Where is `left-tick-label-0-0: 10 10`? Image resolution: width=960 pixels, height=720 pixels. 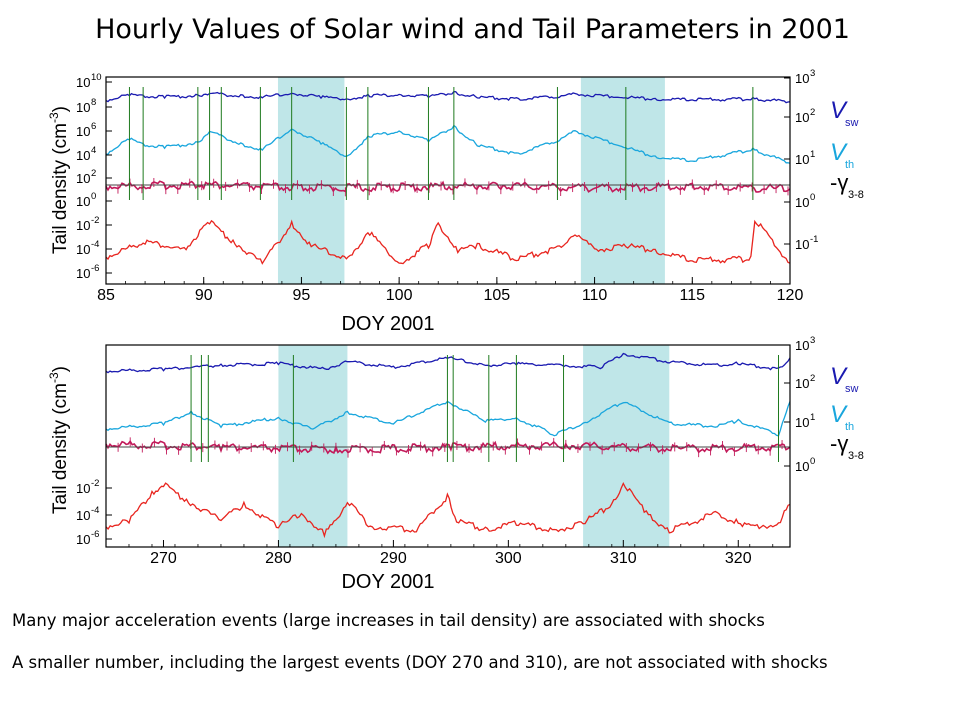 left-tick-label-0-0: 10 10 is located at coordinates (89, 81).